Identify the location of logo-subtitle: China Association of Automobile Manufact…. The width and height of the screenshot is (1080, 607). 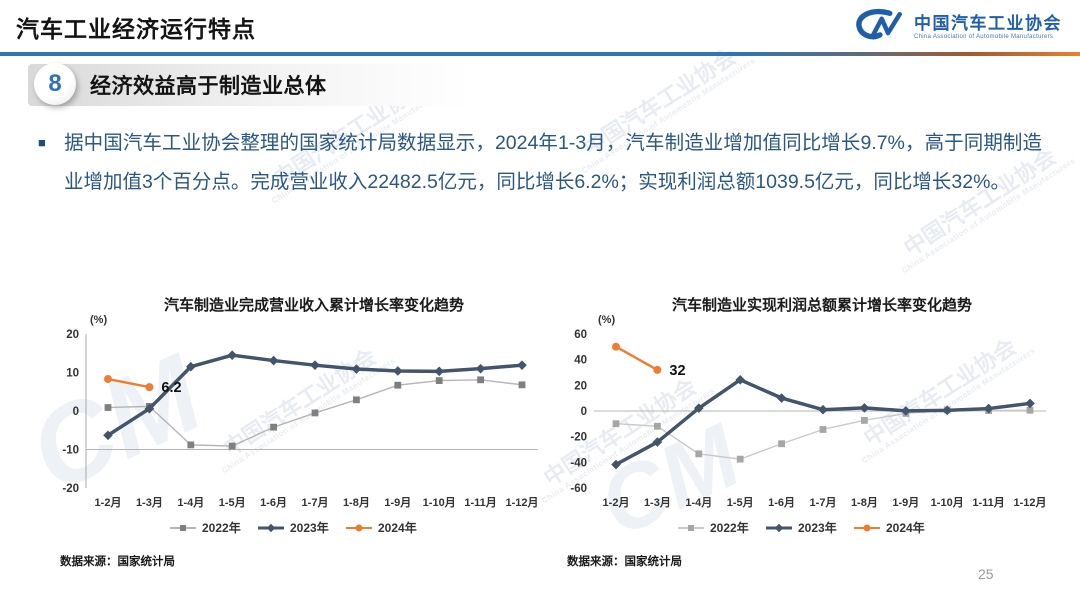
(984, 36).